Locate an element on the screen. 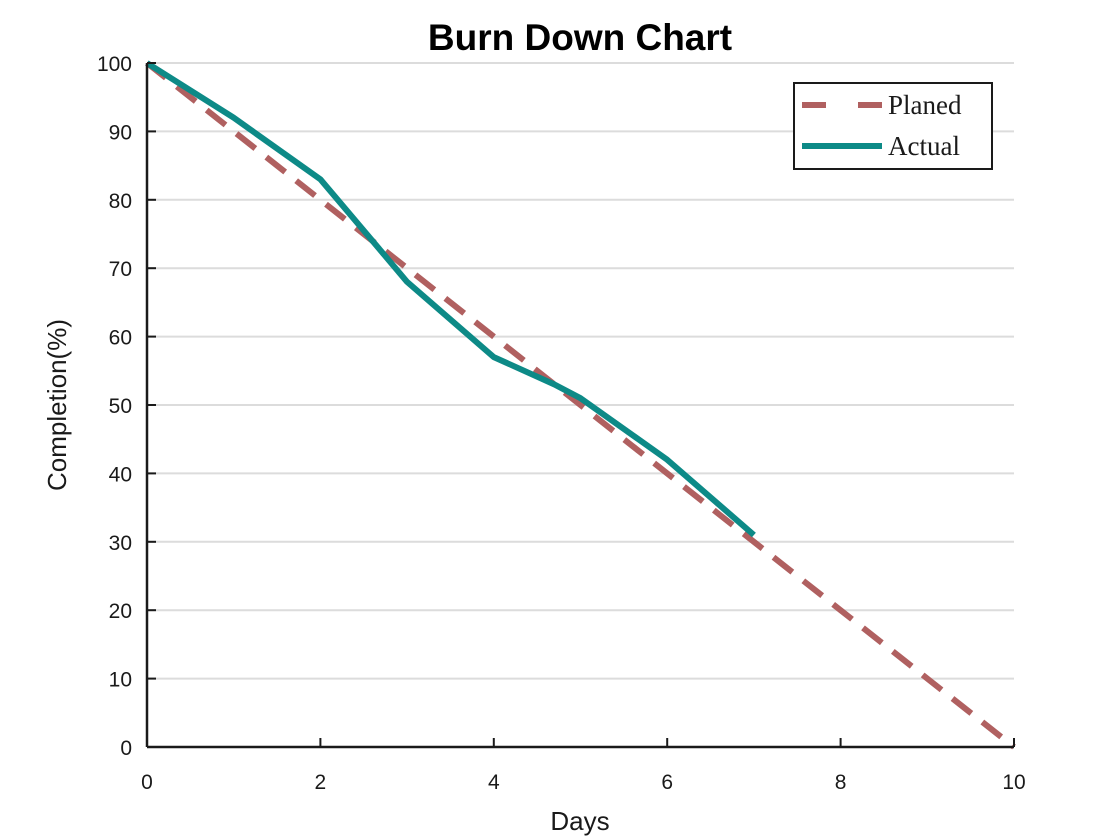 This screenshot has width=1120, height=840. y-tick-label-70: 70 is located at coordinates (120, 269).